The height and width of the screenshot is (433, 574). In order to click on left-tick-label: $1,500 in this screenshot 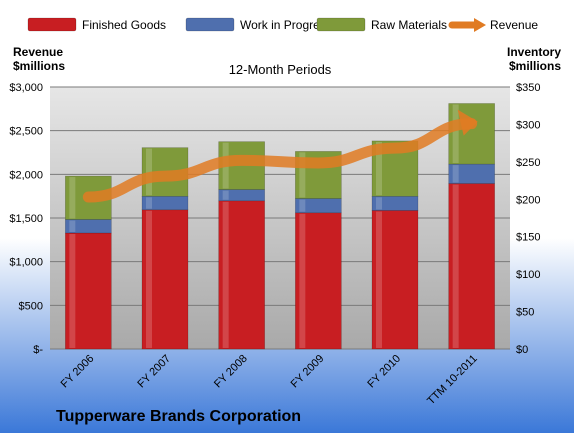, I will do `click(26, 219)`.